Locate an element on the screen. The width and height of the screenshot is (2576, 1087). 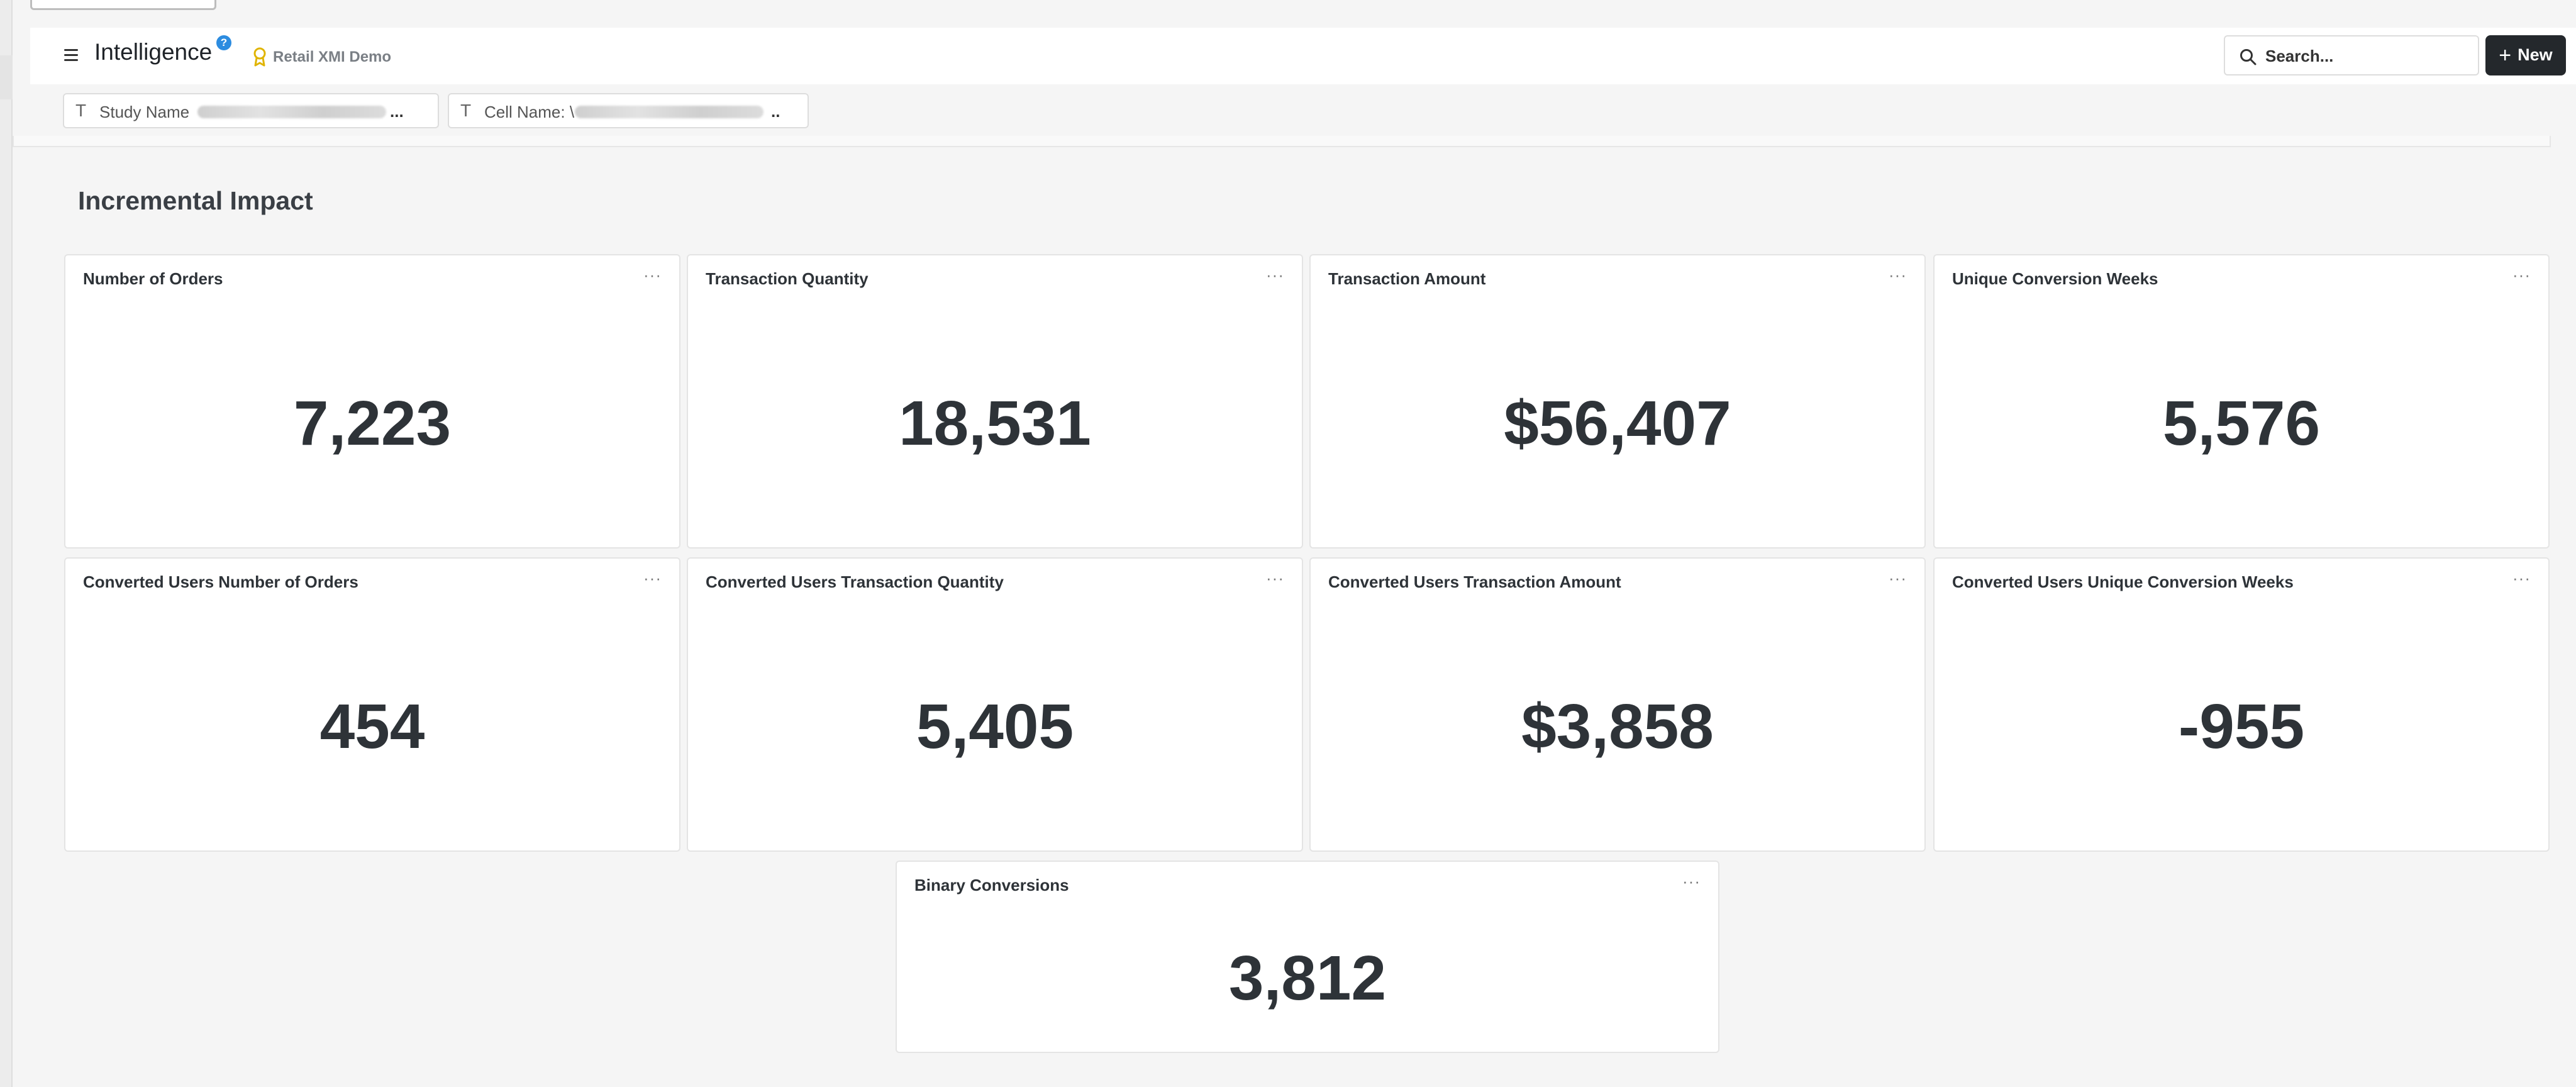
section-title: Incremental Impact is located at coordinates (195, 200).